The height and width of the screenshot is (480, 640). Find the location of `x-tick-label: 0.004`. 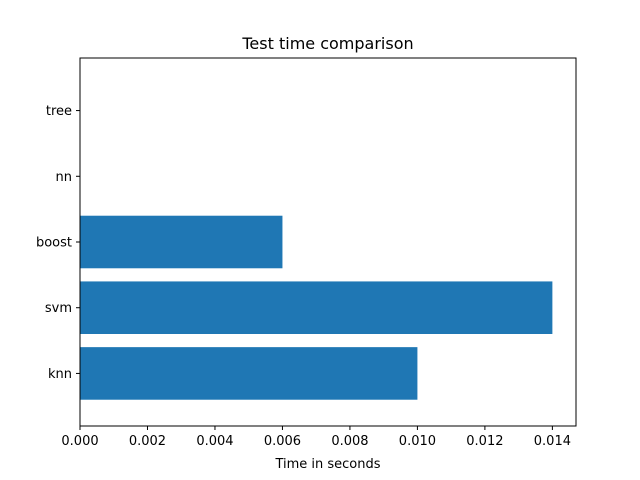

x-tick-label: 0.004 is located at coordinates (214, 441).